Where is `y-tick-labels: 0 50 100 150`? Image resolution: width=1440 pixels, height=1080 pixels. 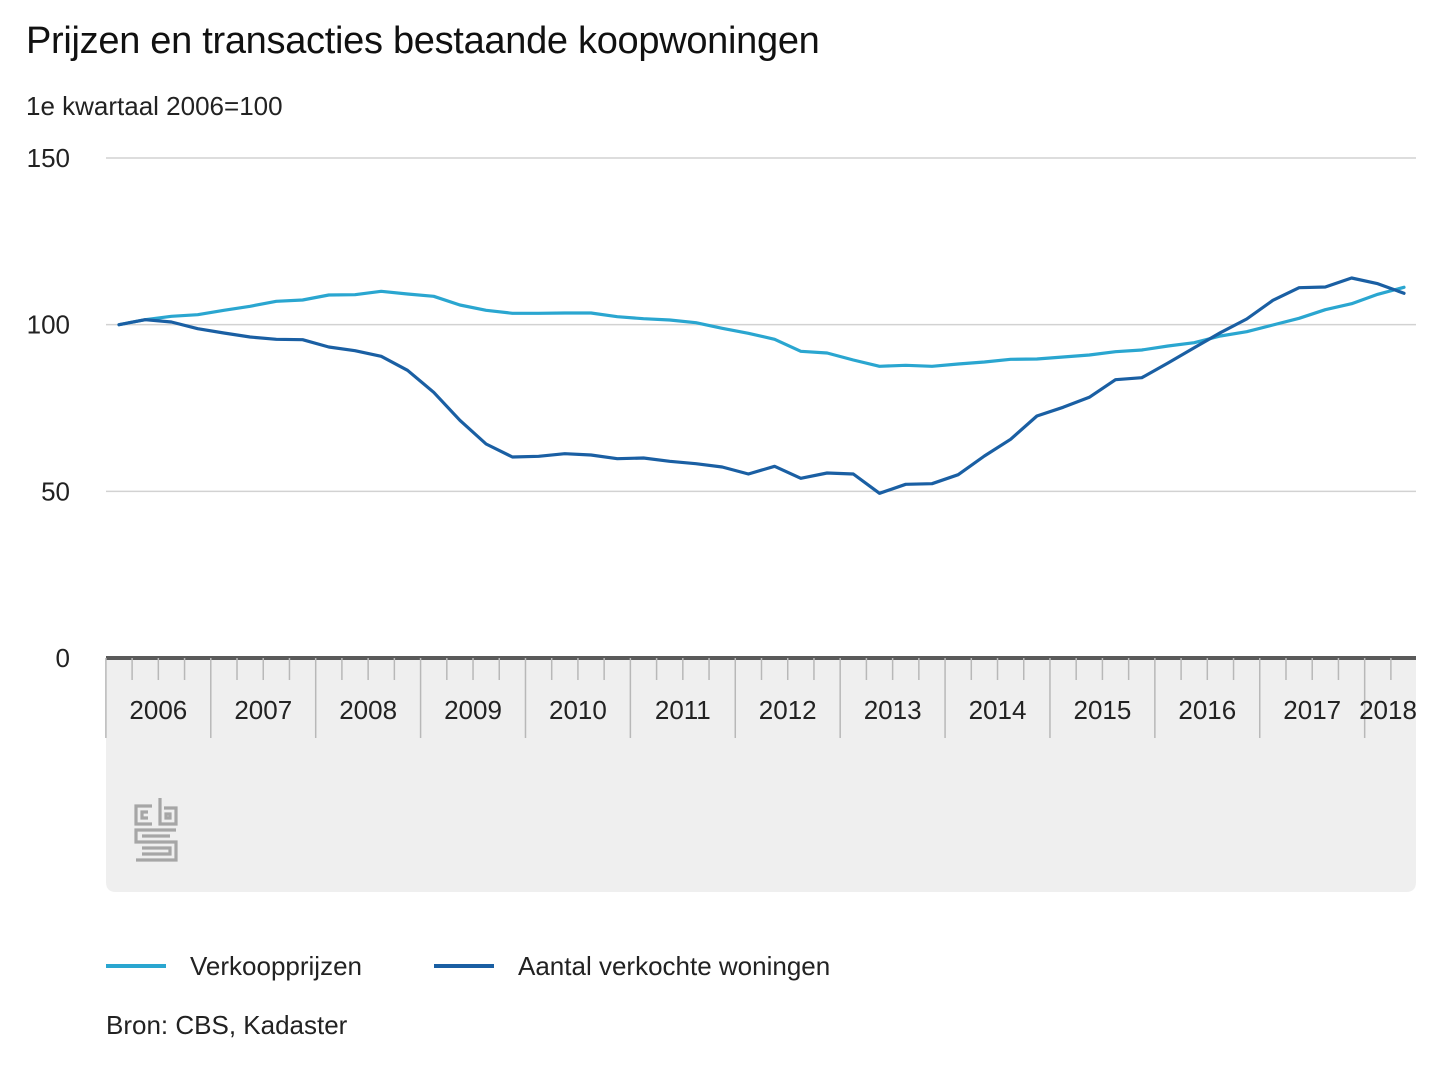
y-tick-labels: 0 50 100 150 is located at coordinates (48, 408).